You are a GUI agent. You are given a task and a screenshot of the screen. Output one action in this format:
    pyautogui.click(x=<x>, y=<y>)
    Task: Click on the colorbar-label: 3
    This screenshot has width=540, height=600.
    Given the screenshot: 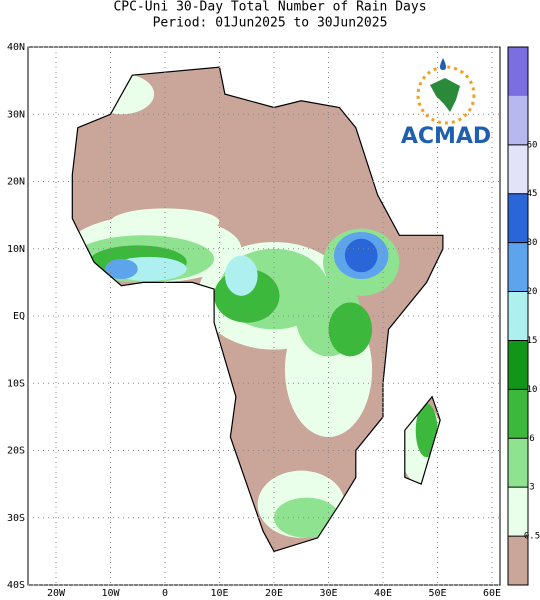 What is the action you would take?
    pyautogui.click(x=531, y=488)
    